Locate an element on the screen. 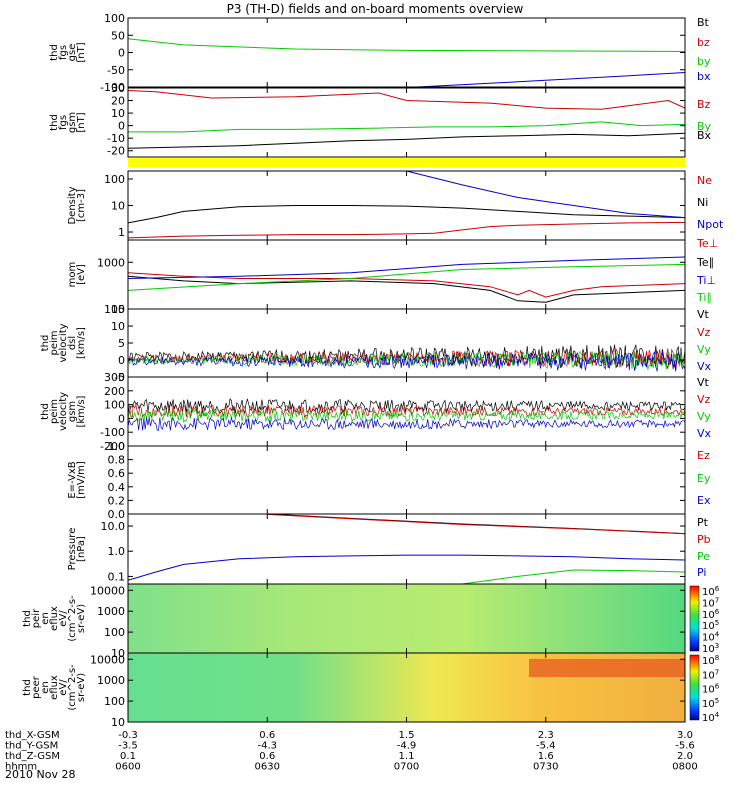  legend-entry: Ex is located at coordinates (704, 500).